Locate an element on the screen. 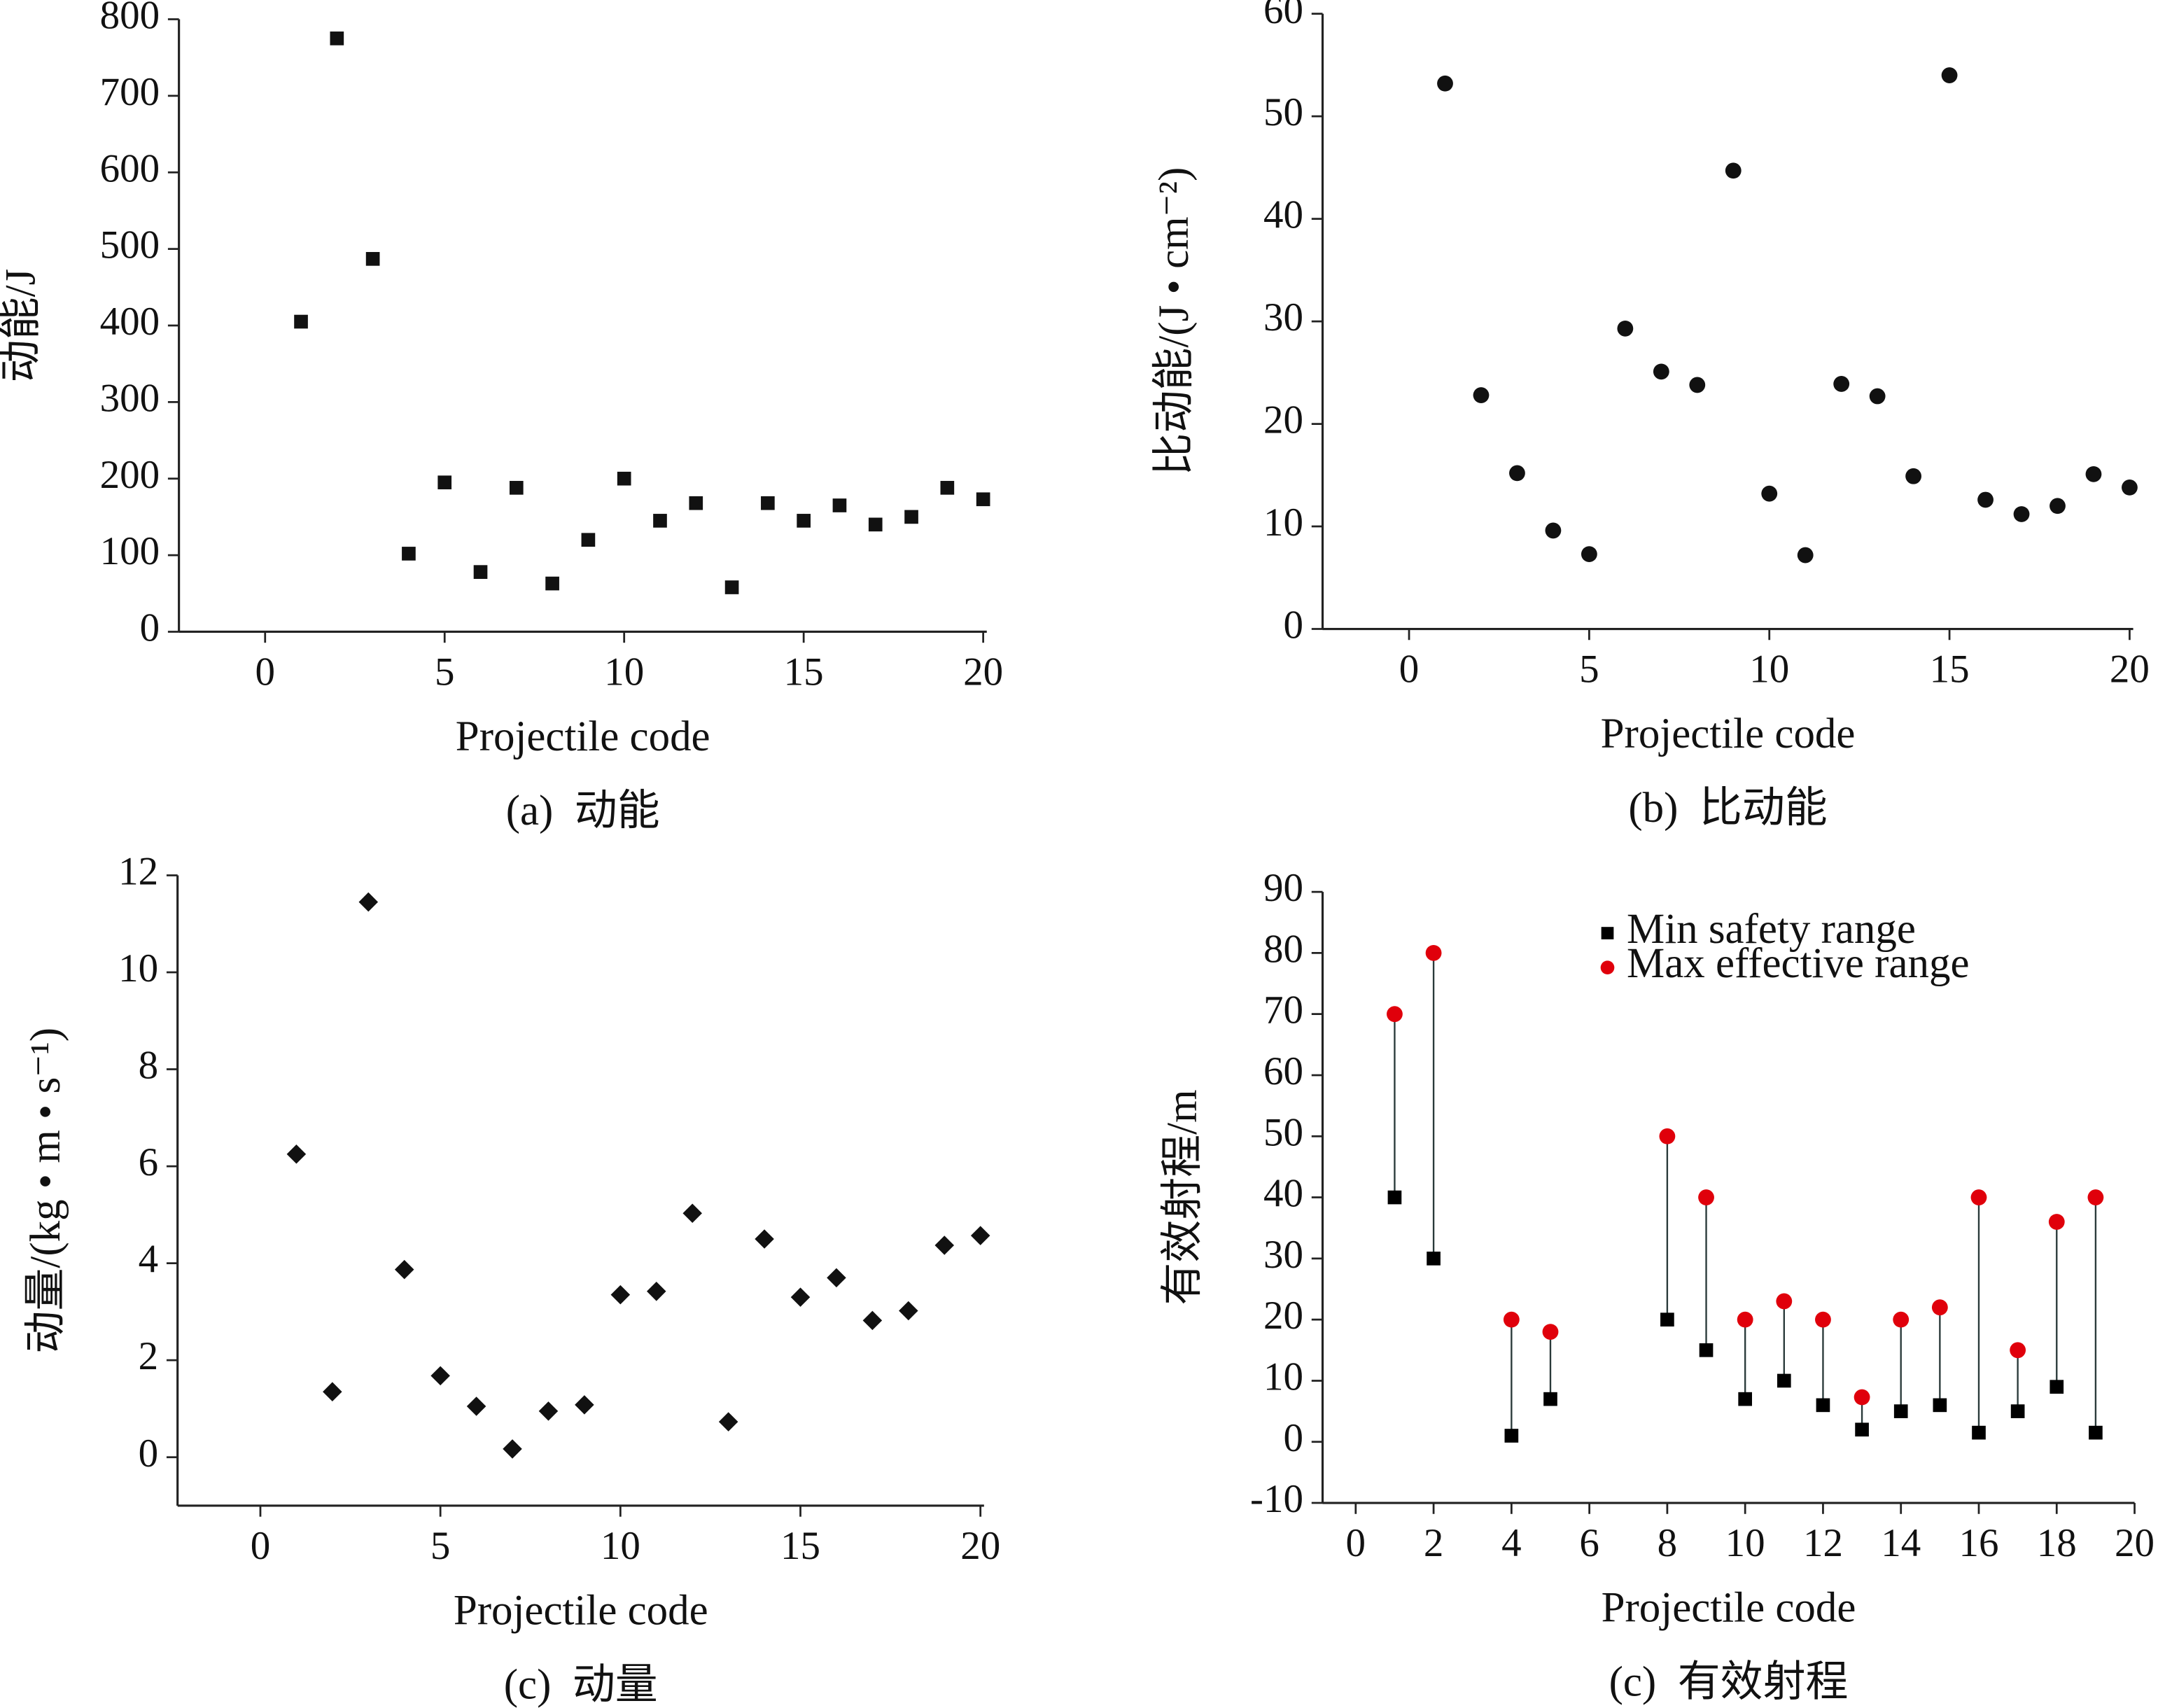  y-axis-label: 比动能/(J • cm⁻²) is located at coordinates (1174, 321).